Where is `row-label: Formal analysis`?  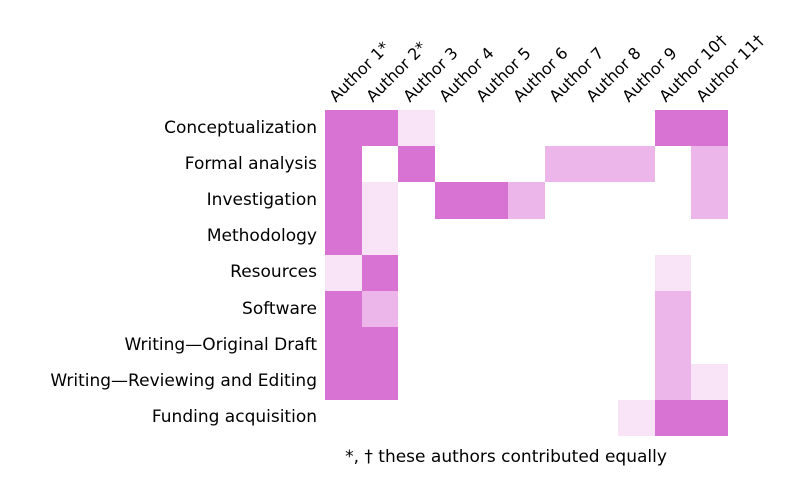
row-label: Formal analysis is located at coordinates (250, 163).